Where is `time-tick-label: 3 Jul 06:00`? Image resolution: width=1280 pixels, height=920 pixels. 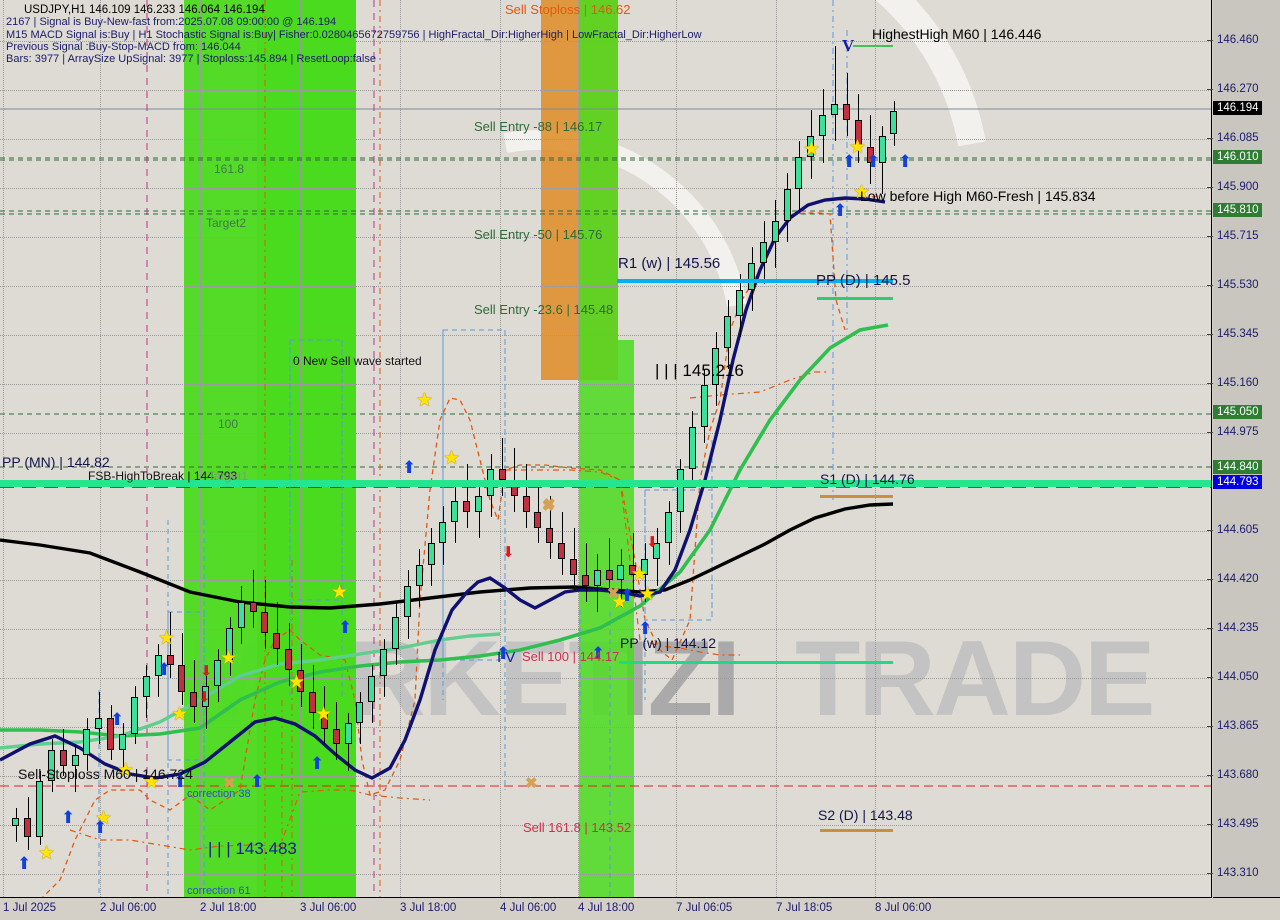
time-tick-label: 3 Jul 06:00 is located at coordinates (328, 908).